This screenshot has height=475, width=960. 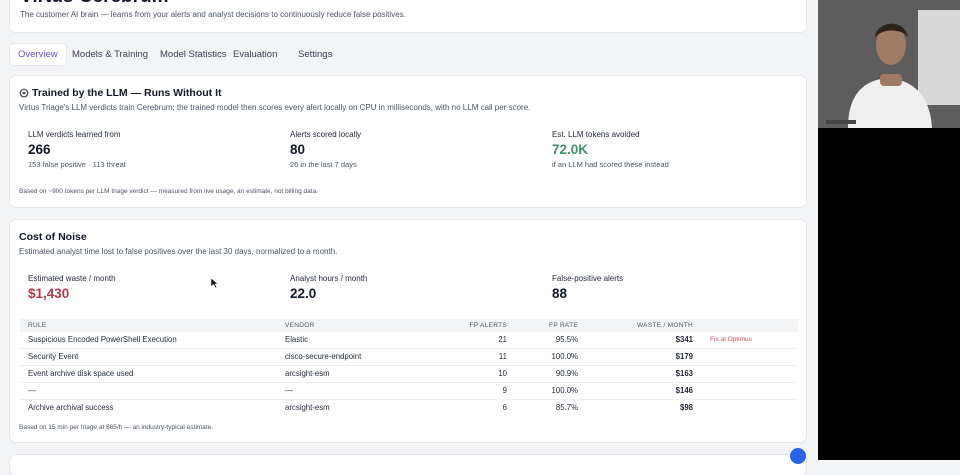 I want to click on stat-label: Alerts scored locally, so click(x=326, y=134).